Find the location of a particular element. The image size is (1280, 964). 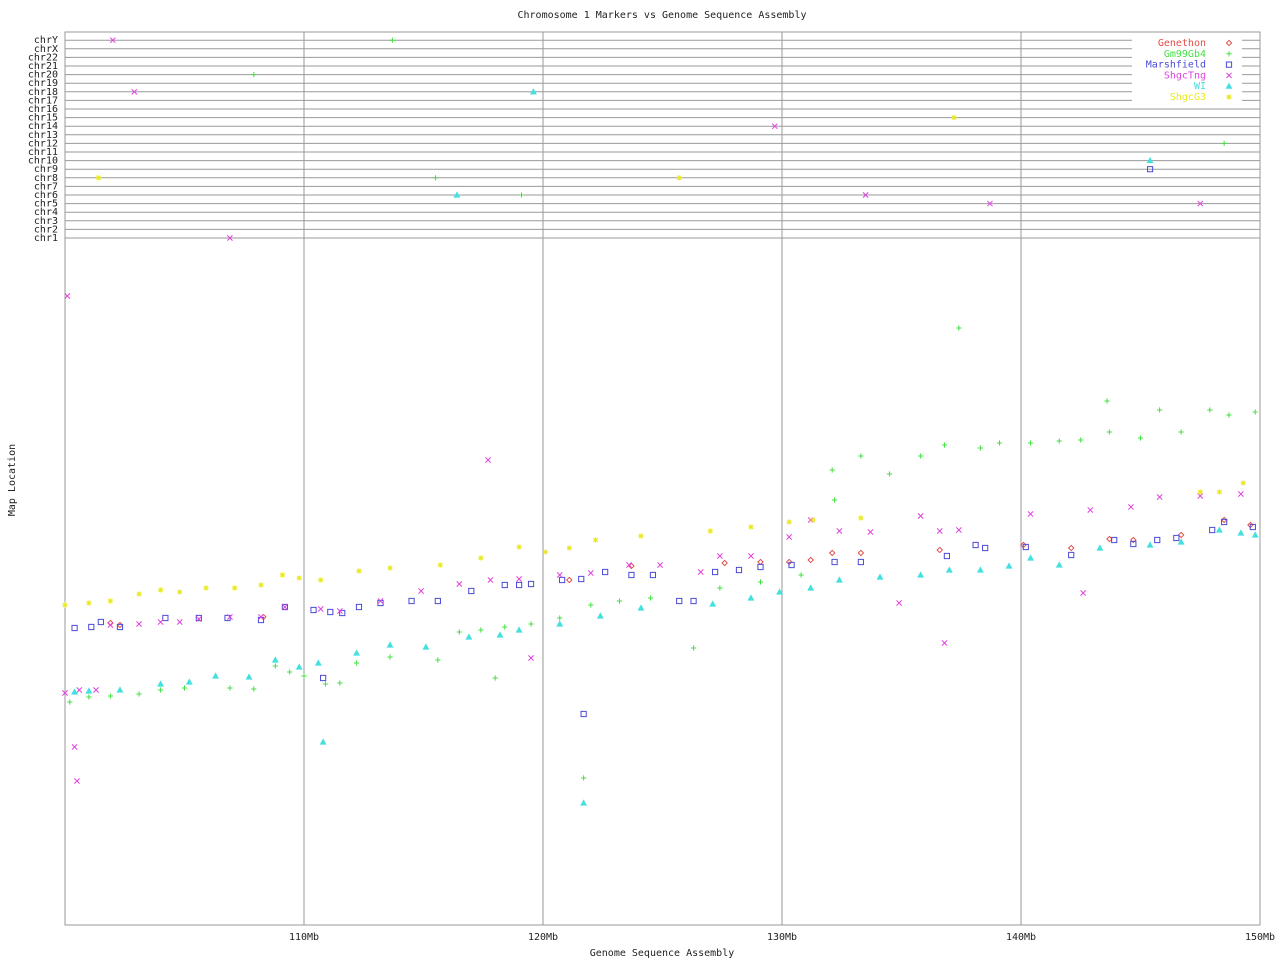

y-tick-label: chr9 is located at coordinates (46, 169).